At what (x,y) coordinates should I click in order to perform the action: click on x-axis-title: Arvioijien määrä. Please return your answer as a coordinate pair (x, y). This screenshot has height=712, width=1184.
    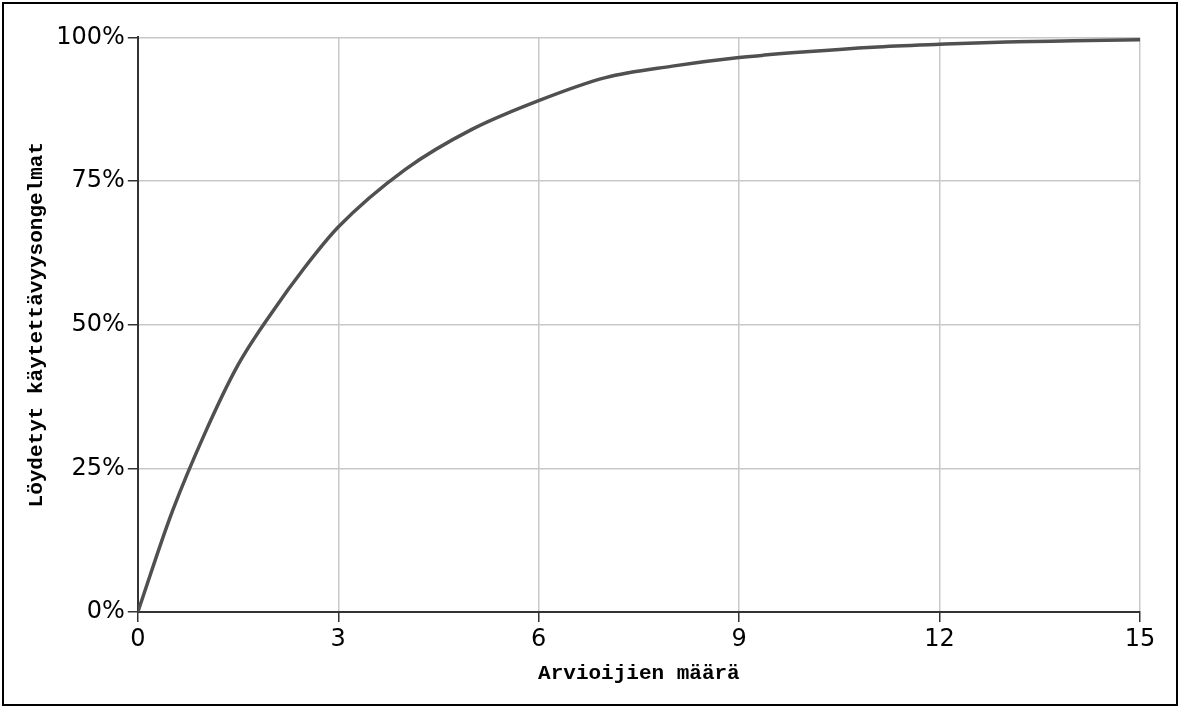
    Looking at the image, I should click on (639, 673).